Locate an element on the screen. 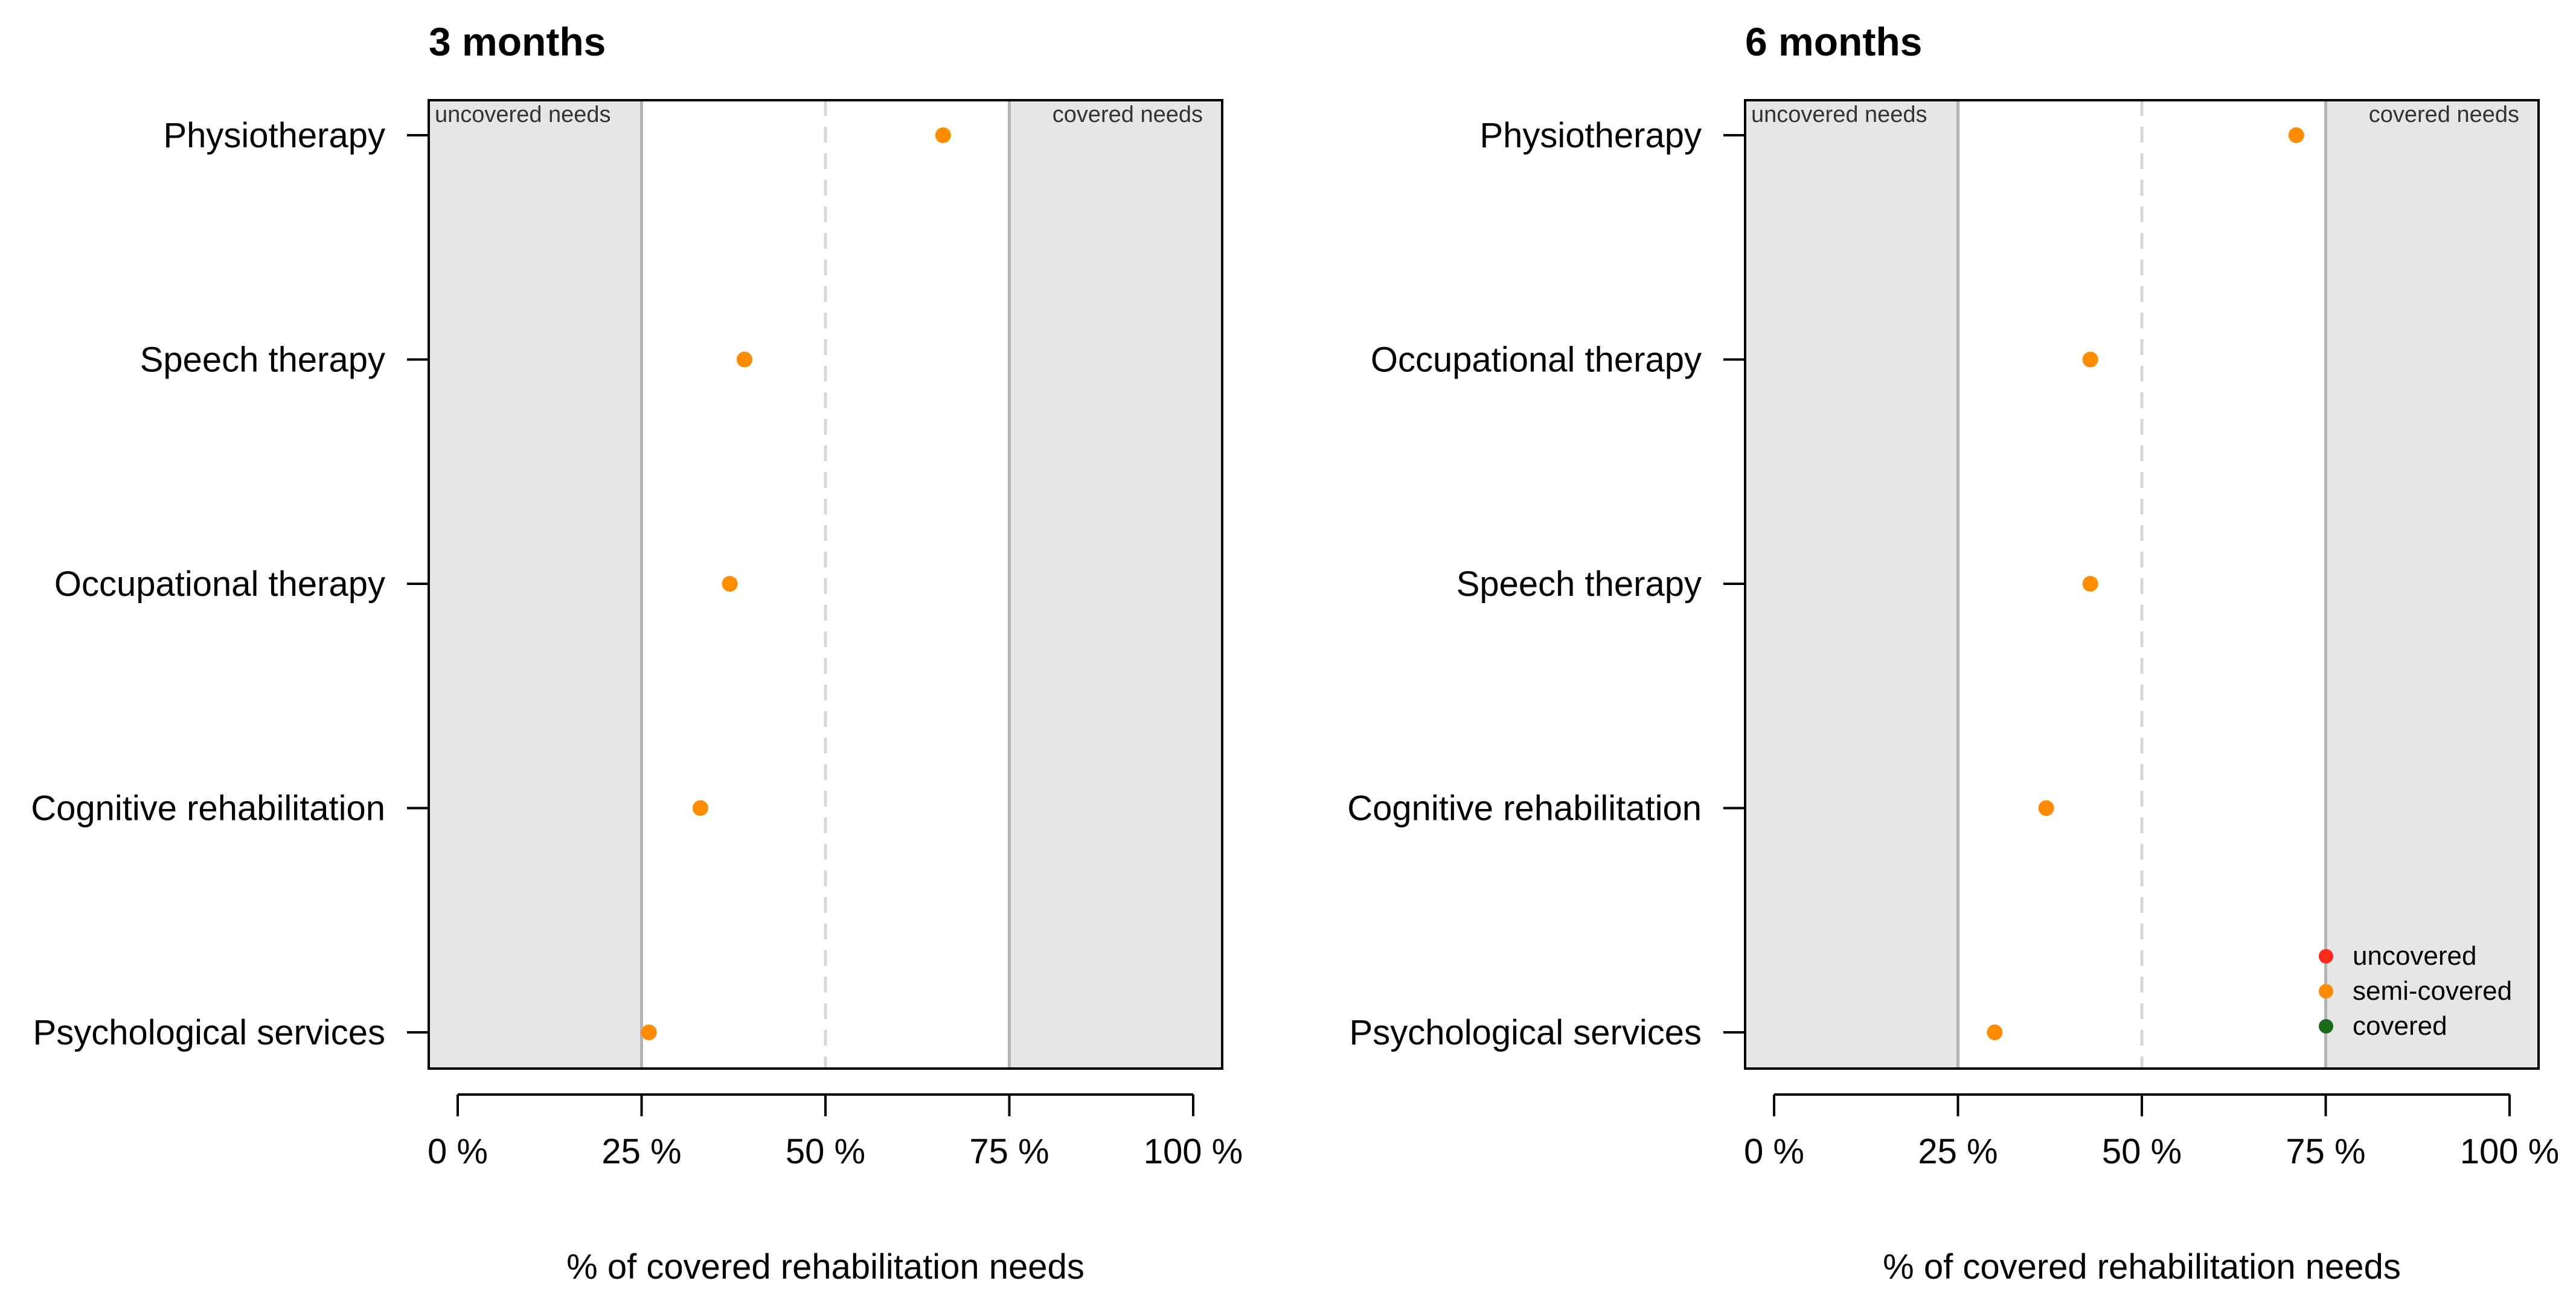 Image resolution: width=2576 pixels, height=1301 pixels. chart-title: 3 months is located at coordinates (517, 41).